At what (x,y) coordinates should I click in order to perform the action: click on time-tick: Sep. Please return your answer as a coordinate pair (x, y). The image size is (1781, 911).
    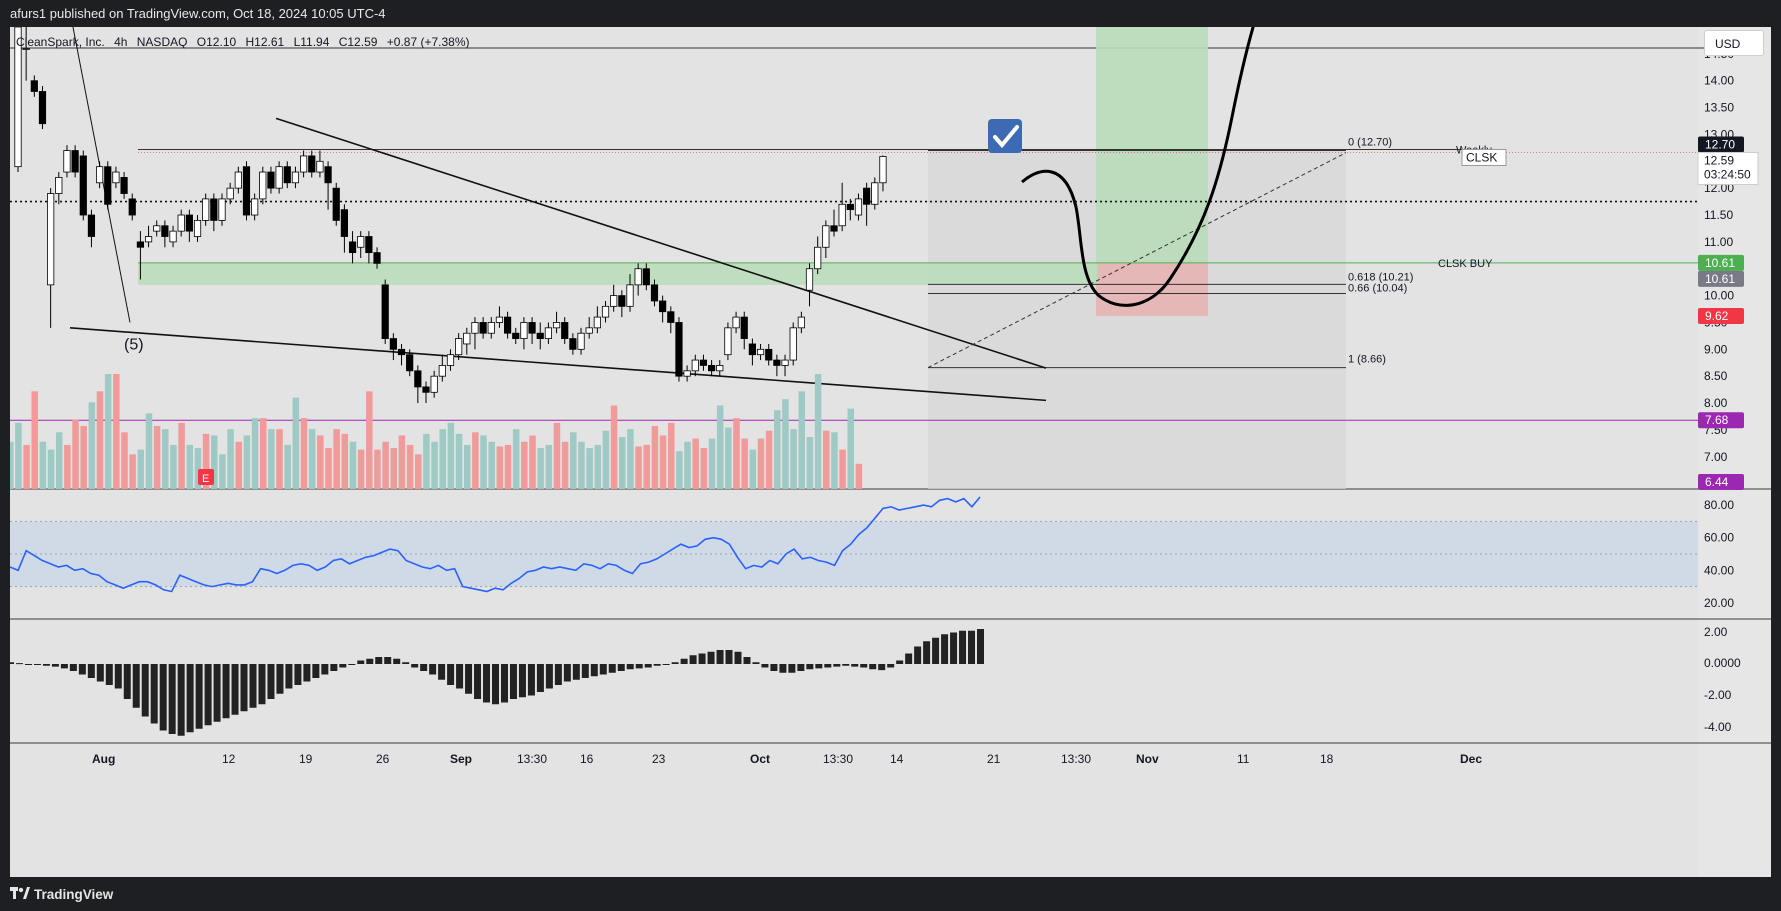
    Looking at the image, I should click on (461, 759).